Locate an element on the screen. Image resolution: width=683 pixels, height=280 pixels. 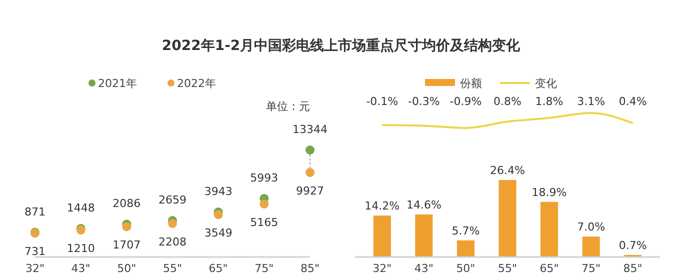
data-label: 14.6% is located at coordinates (424, 205).